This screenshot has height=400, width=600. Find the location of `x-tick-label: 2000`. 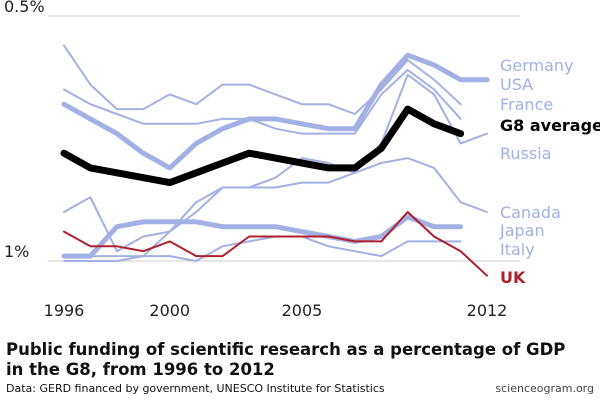

x-tick-label: 2000 is located at coordinates (169, 310).